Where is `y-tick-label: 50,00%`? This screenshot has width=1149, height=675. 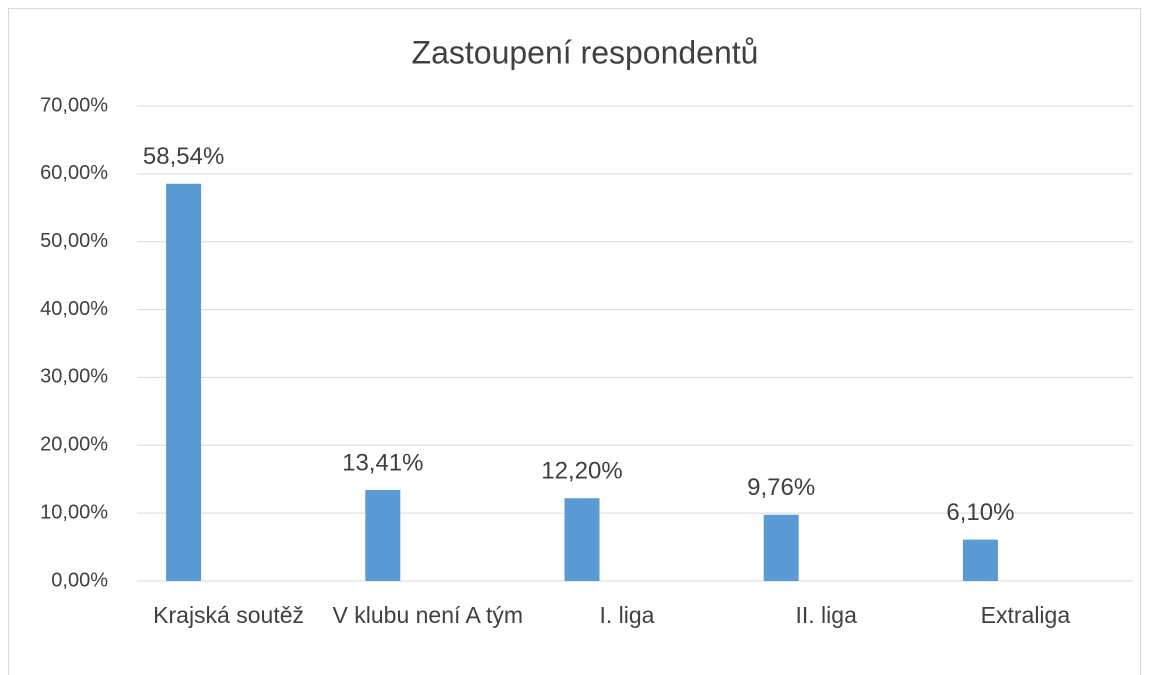 y-tick-label: 50,00% is located at coordinates (74, 241).